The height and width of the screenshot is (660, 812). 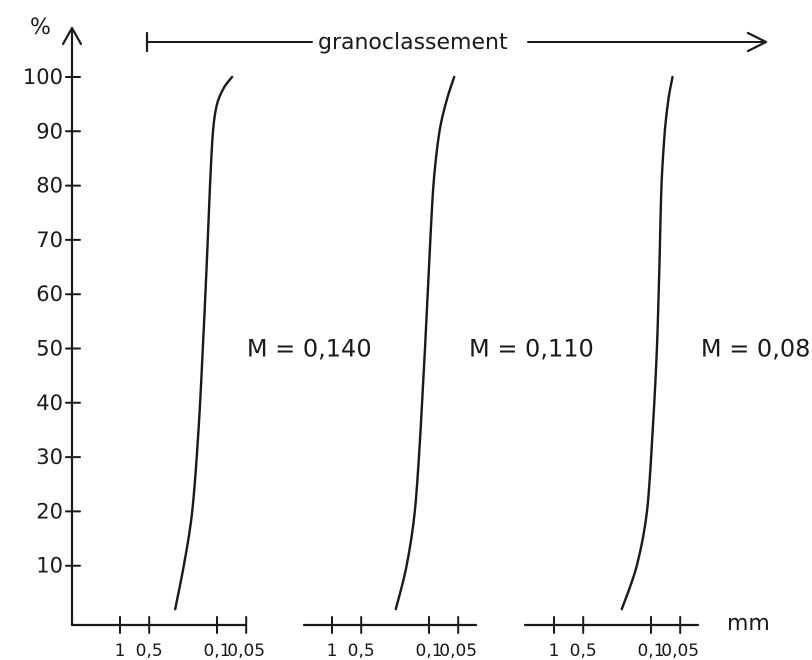 What do you see at coordinates (49, 511) in the screenshot?
I see `y-tick-label: 20` at bounding box center [49, 511].